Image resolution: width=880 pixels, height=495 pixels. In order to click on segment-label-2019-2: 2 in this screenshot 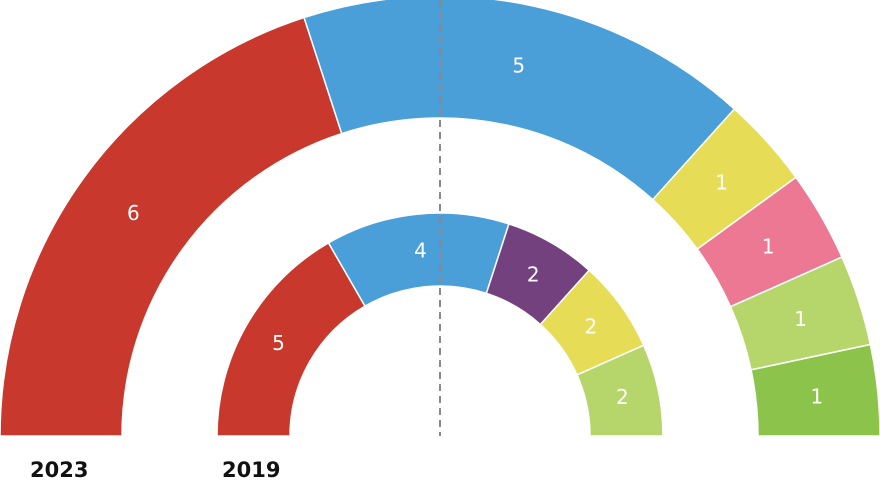, I will do `click(533, 274)`.